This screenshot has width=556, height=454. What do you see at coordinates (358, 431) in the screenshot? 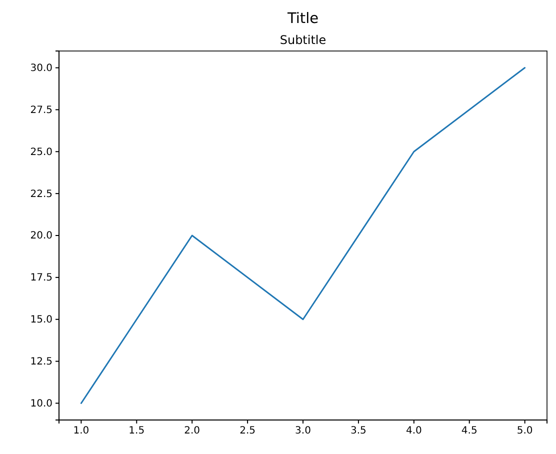
I see `x-tick-label: 3.5` at bounding box center [358, 431].